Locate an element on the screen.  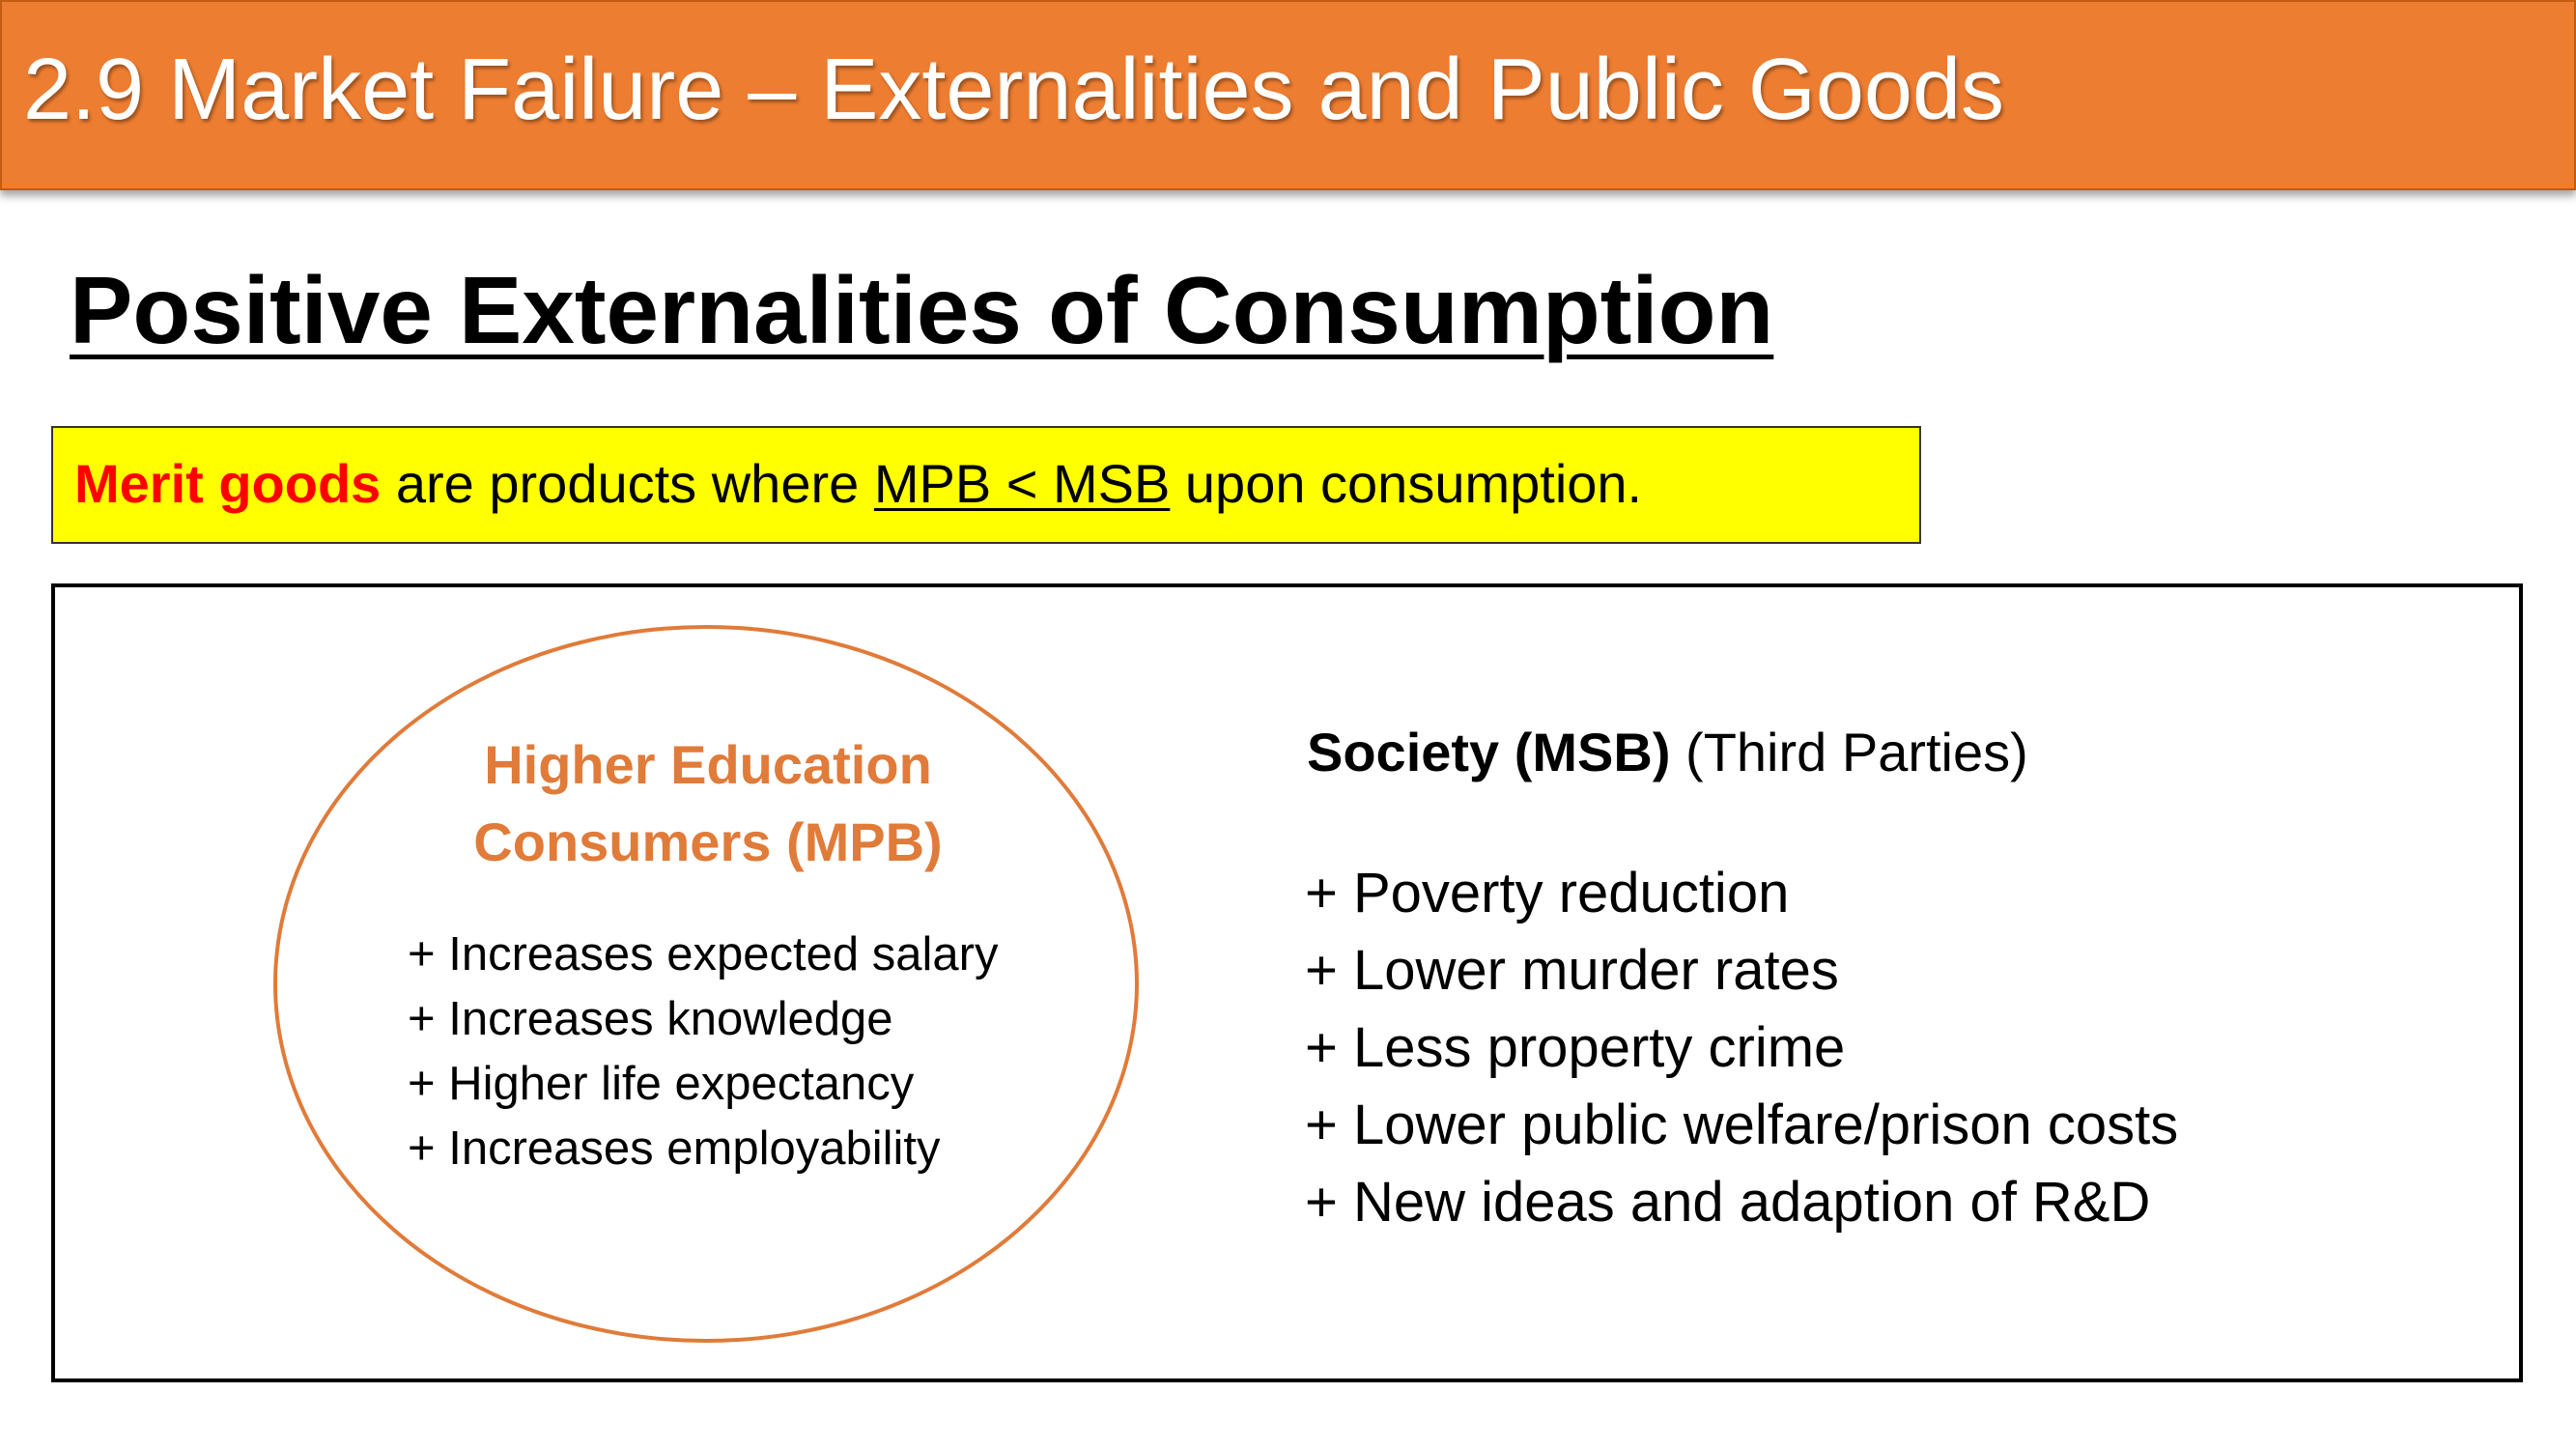
consumer-benefit-item: + Increases employability is located at coordinates (674, 1148).